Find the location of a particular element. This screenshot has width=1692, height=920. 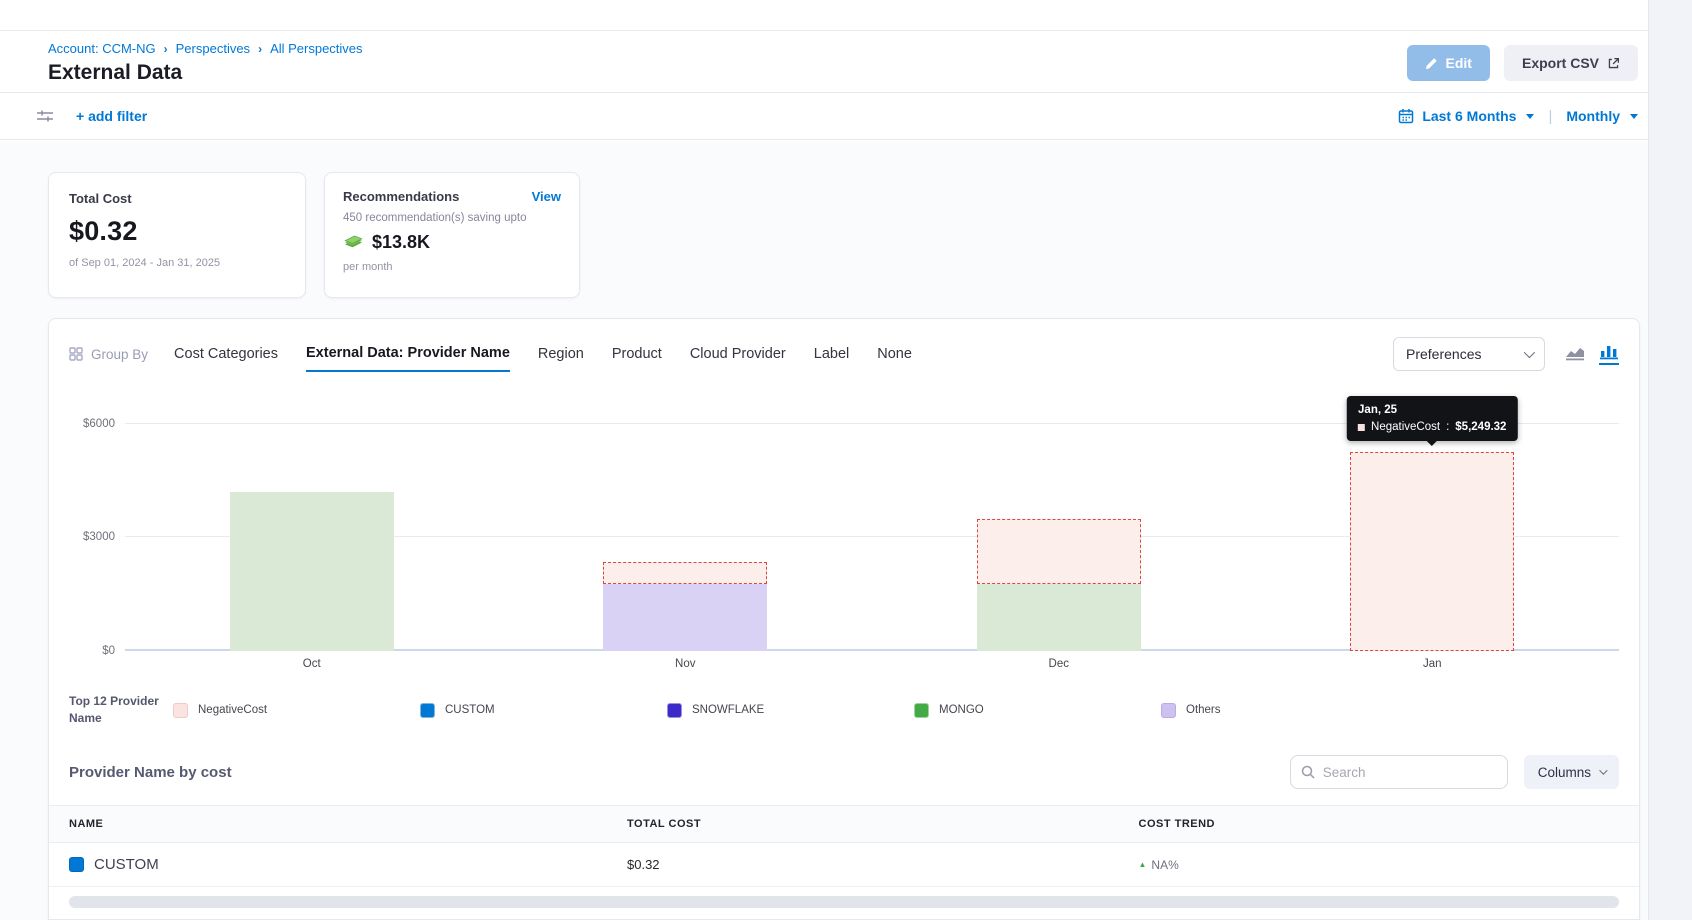

table-controls: Provider Name by cost Columns is located at coordinates (844, 772).